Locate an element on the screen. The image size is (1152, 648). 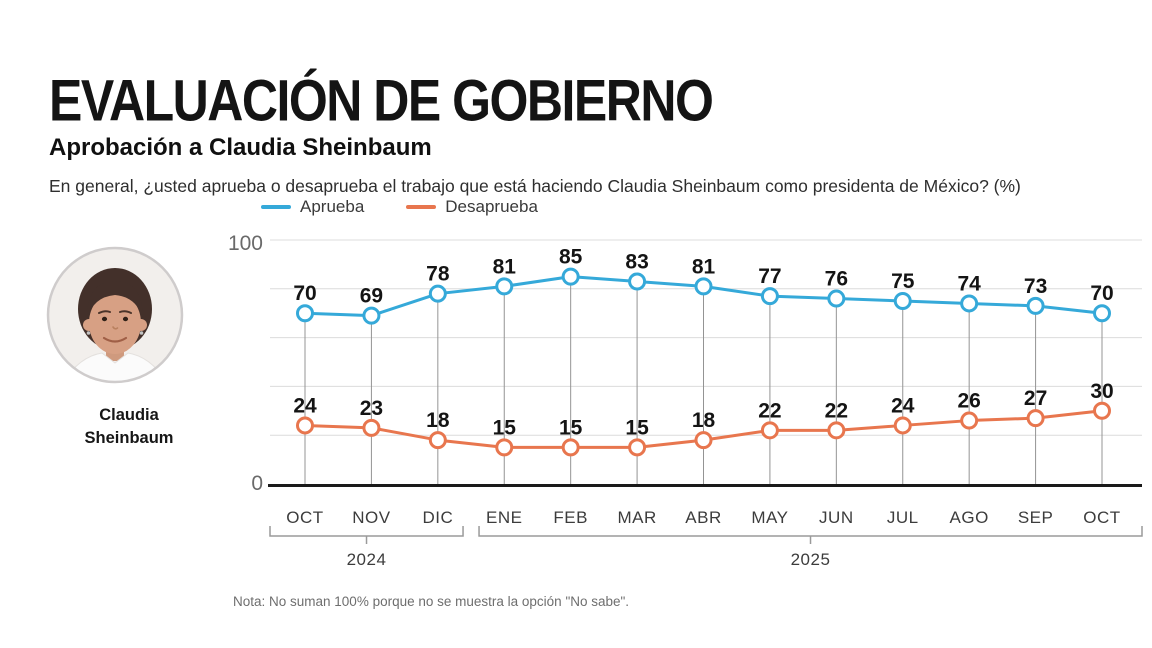
aprueba-value-label: 74 is located at coordinates (969, 283).